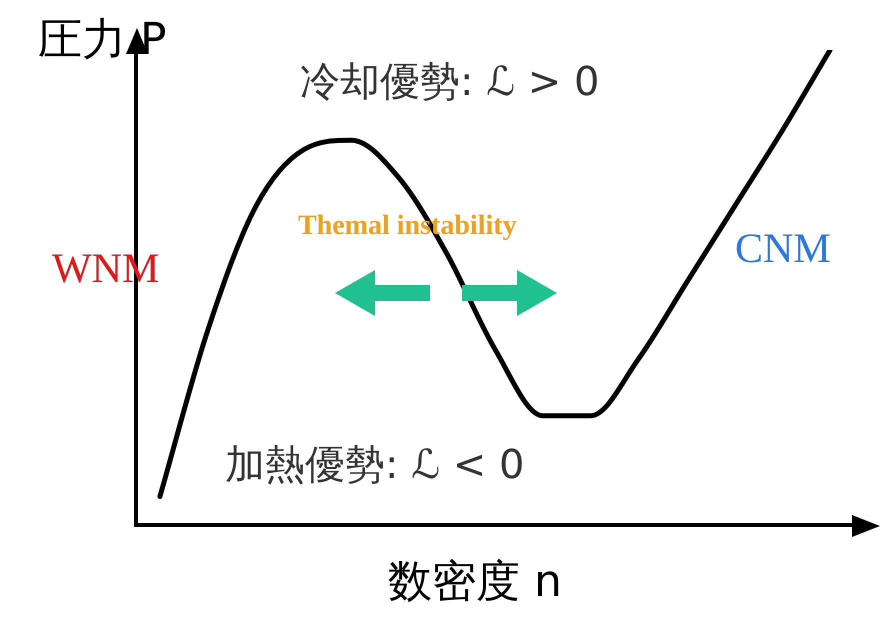 The height and width of the screenshot is (629, 894). Describe the element at coordinates (102, 39) in the screenshot. I see `y-axis-title: 圧力 P` at that location.